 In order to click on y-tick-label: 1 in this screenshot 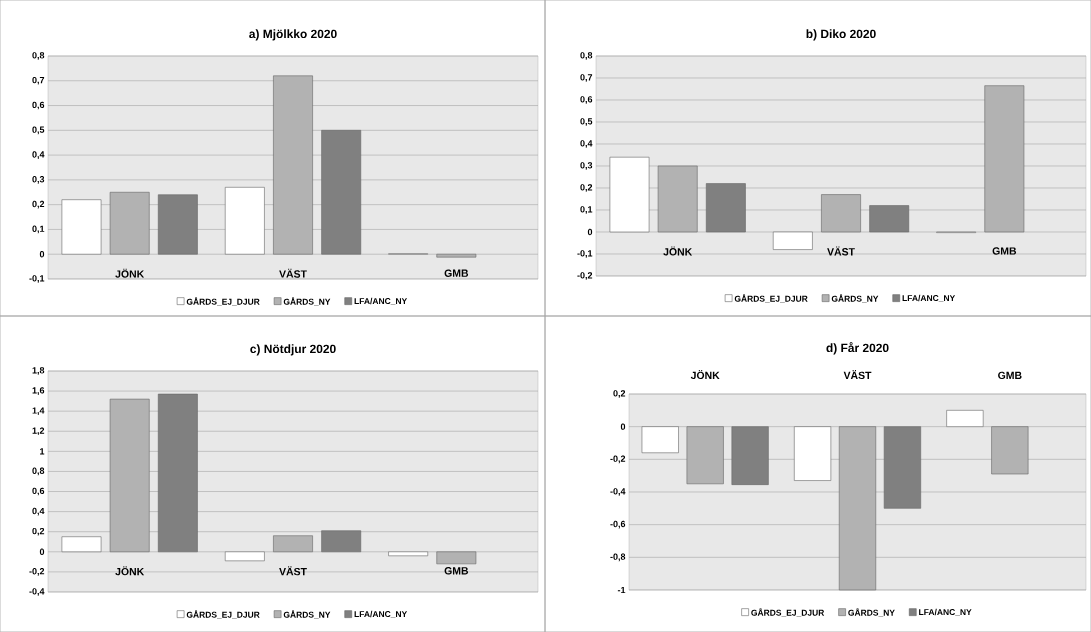, I will do `click(42, 451)`.